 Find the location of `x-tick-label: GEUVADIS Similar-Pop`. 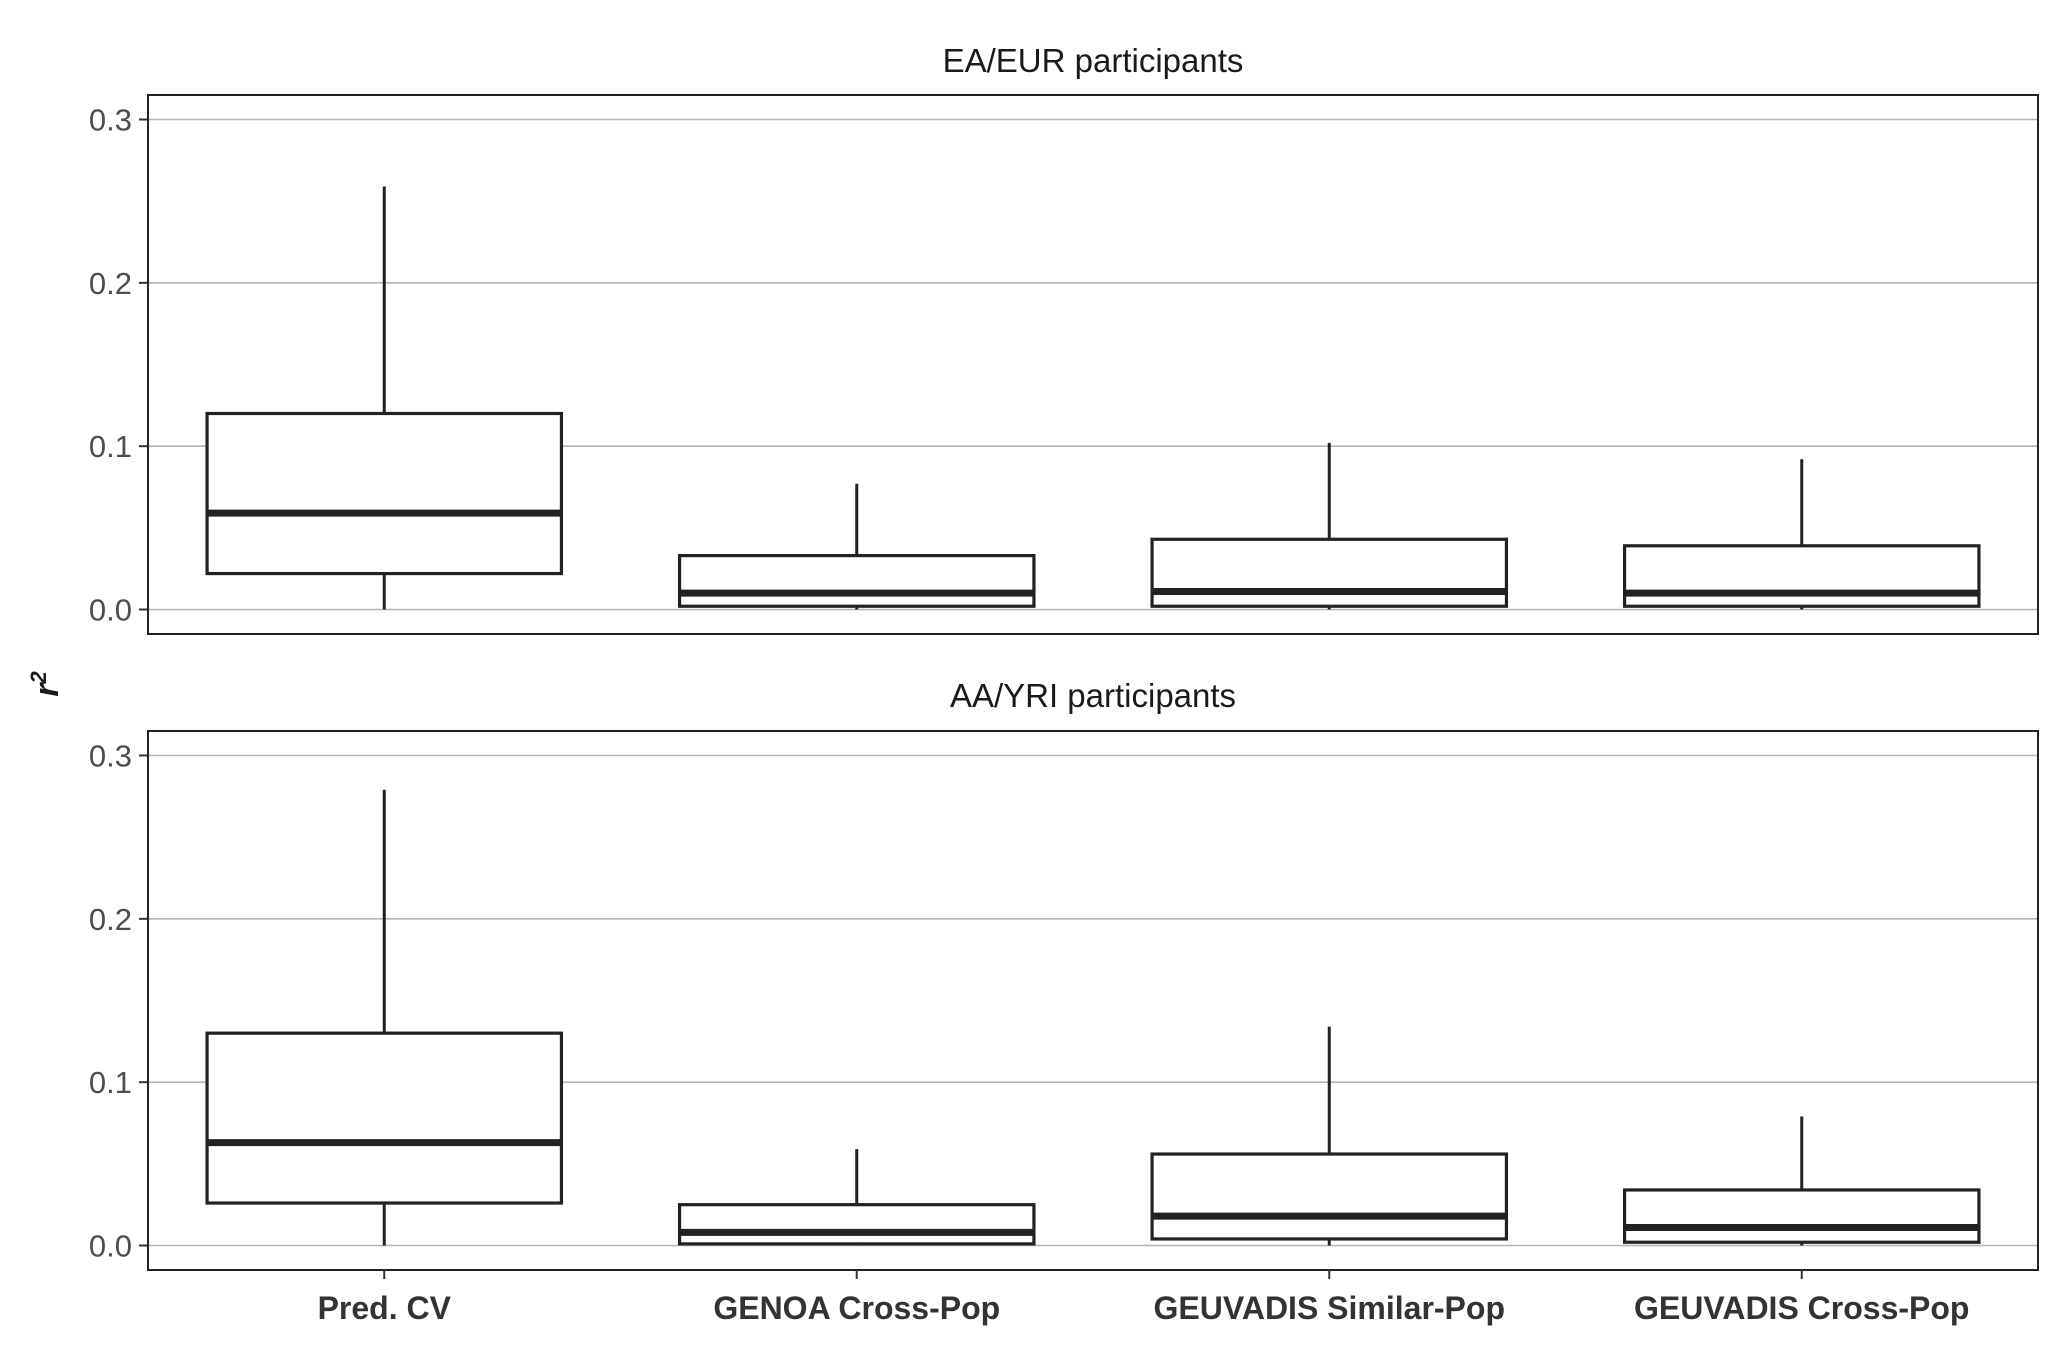

x-tick-label: GEUVADIS Similar-Pop is located at coordinates (1329, 1308).